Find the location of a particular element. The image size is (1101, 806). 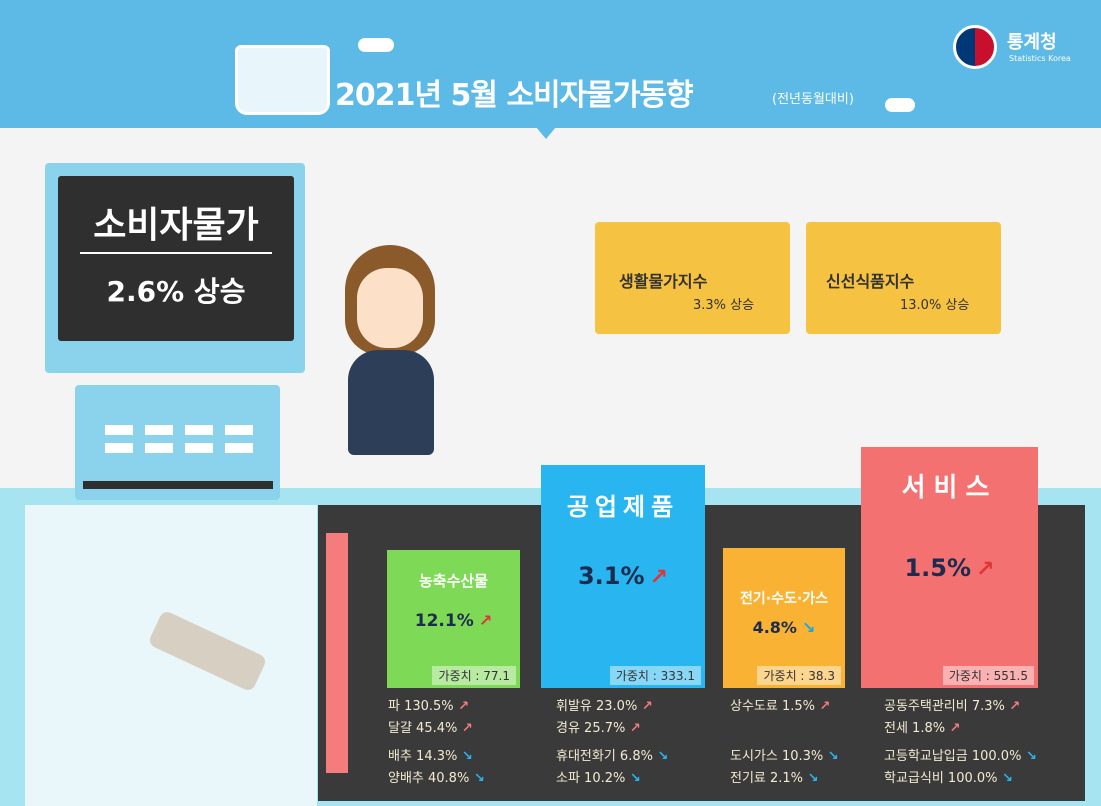

page-title: 2021년 5월 소비자물가동향 is located at coordinates (514, 95).